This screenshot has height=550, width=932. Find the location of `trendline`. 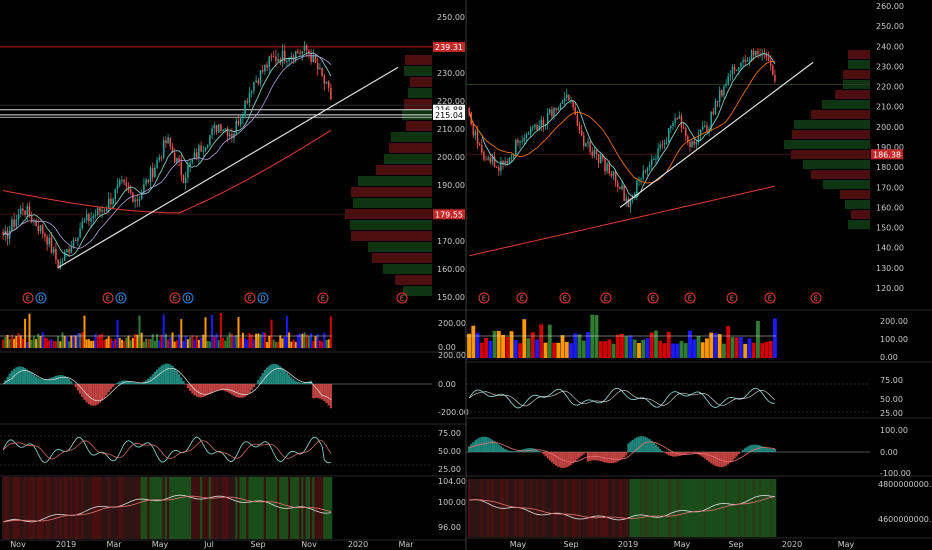

trendline is located at coordinates (716, 134).